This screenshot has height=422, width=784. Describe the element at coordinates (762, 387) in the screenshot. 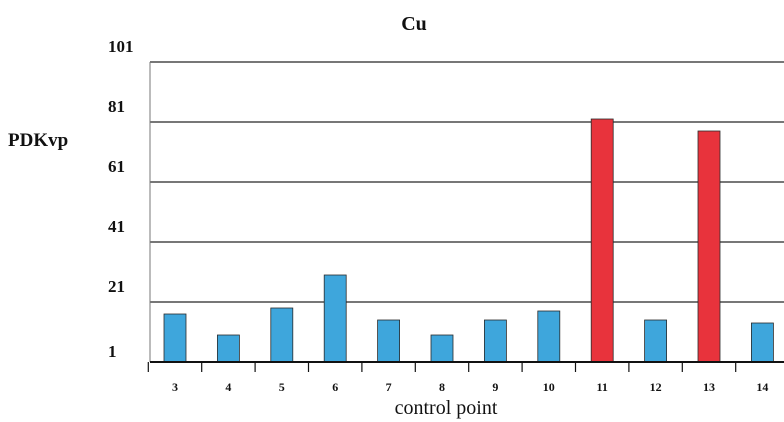

I see `x-tick-label: 14` at that location.